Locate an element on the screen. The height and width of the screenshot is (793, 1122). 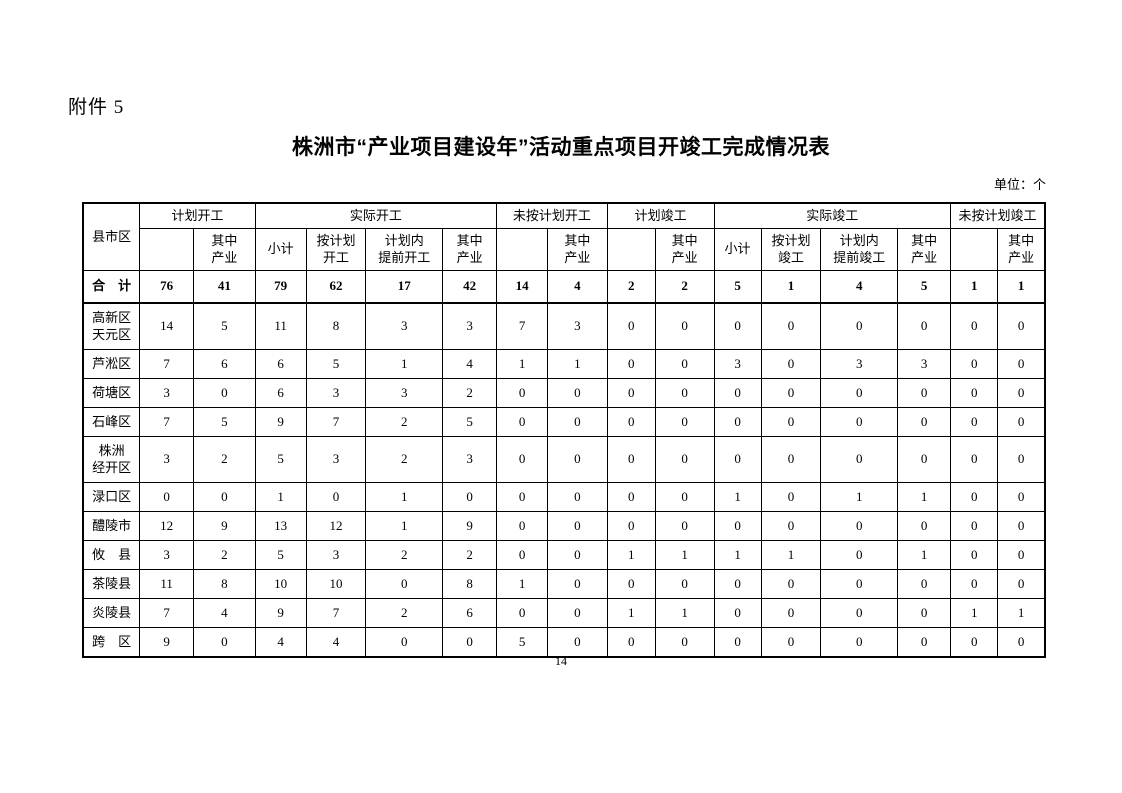
group-header-cell: 实际竣工 is located at coordinates (832, 215).